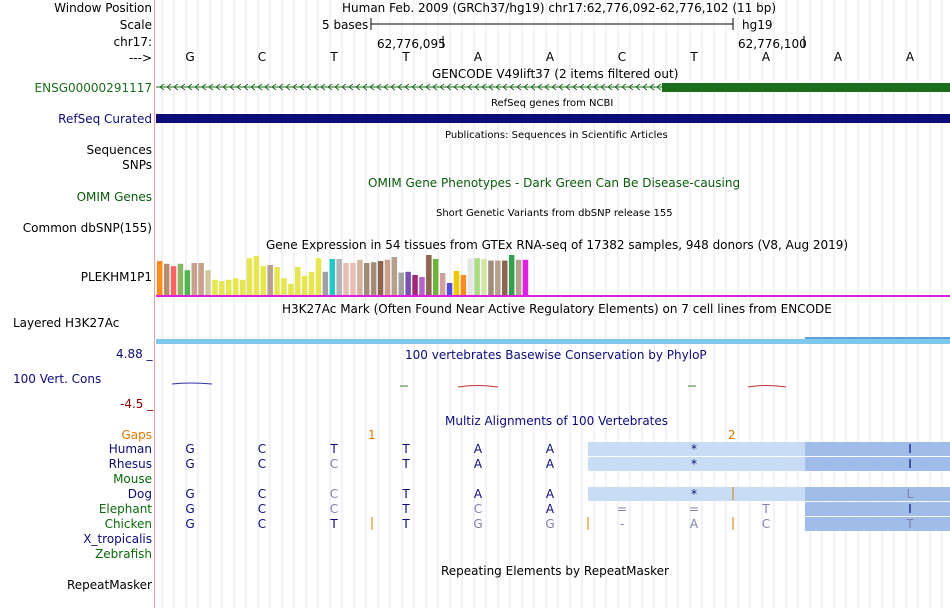  Describe the element at coordinates (57, 379) in the screenshot. I see `phylop-track-label: 100 Vert. Cons` at that location.